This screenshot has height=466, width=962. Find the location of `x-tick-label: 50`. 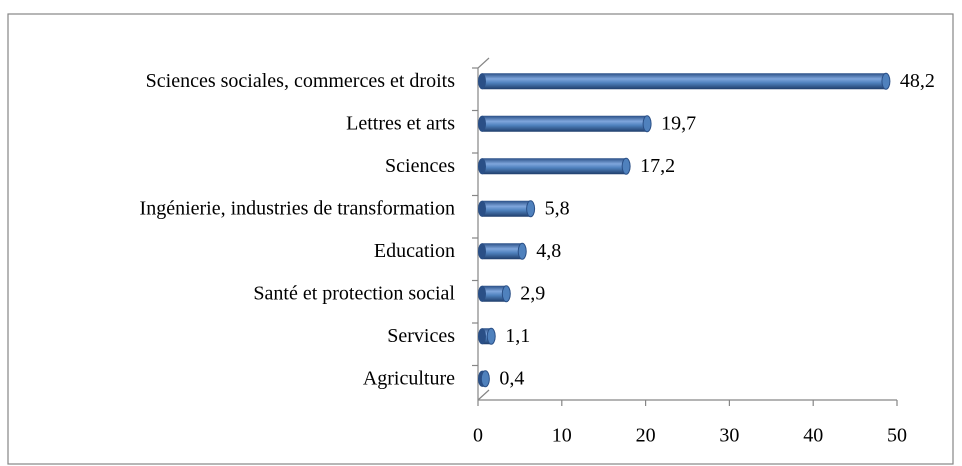

x-tick-label: 50 is located at coordinates (897, 436).